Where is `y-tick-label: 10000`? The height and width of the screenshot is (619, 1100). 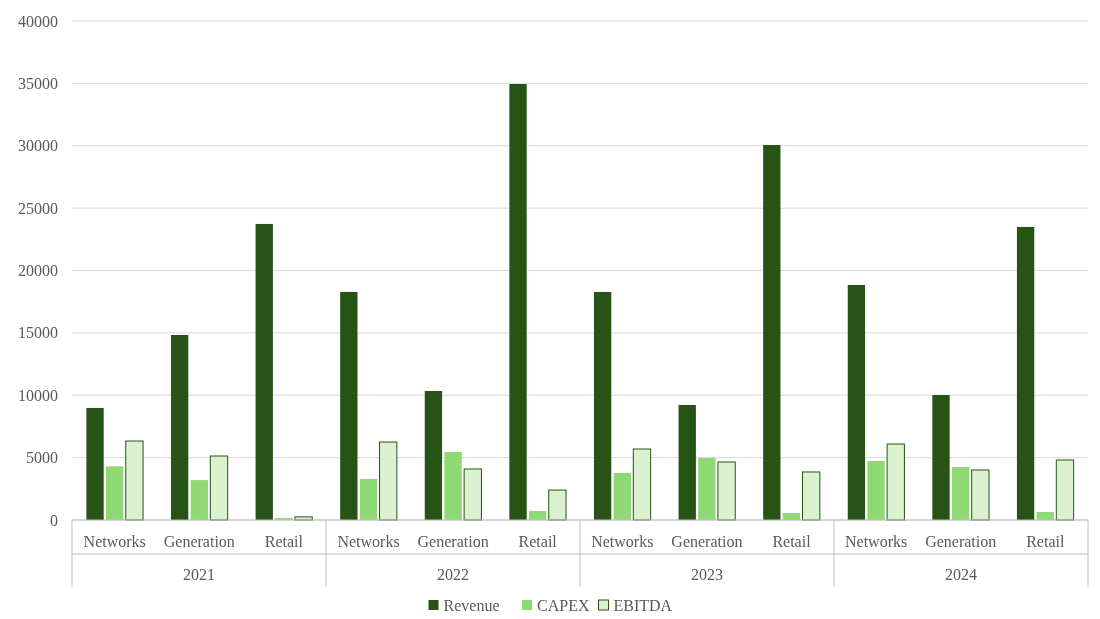
y-tick-label: 10000 is located at coordinates (38, 395).